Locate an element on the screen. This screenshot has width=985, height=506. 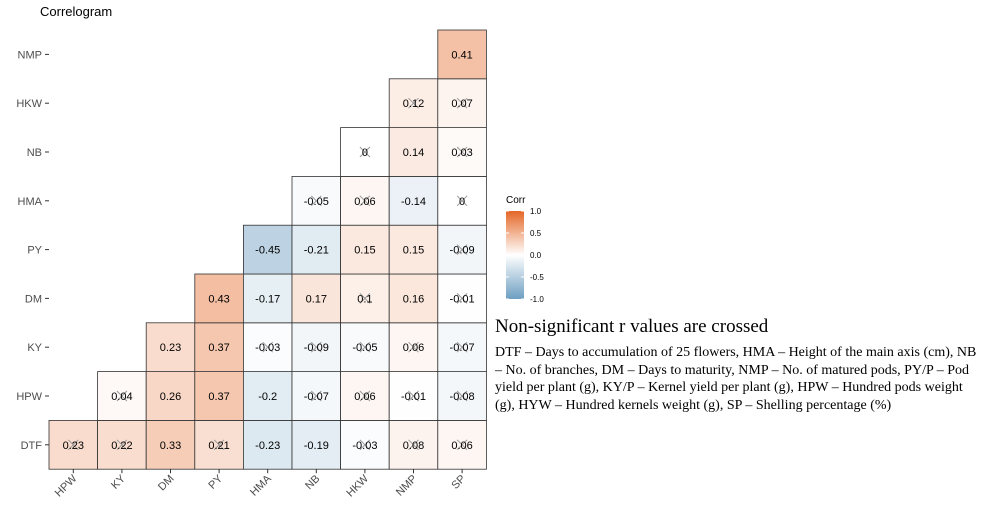
note-title: Non-significant r values are crossed is located at coordinates (632, 326).